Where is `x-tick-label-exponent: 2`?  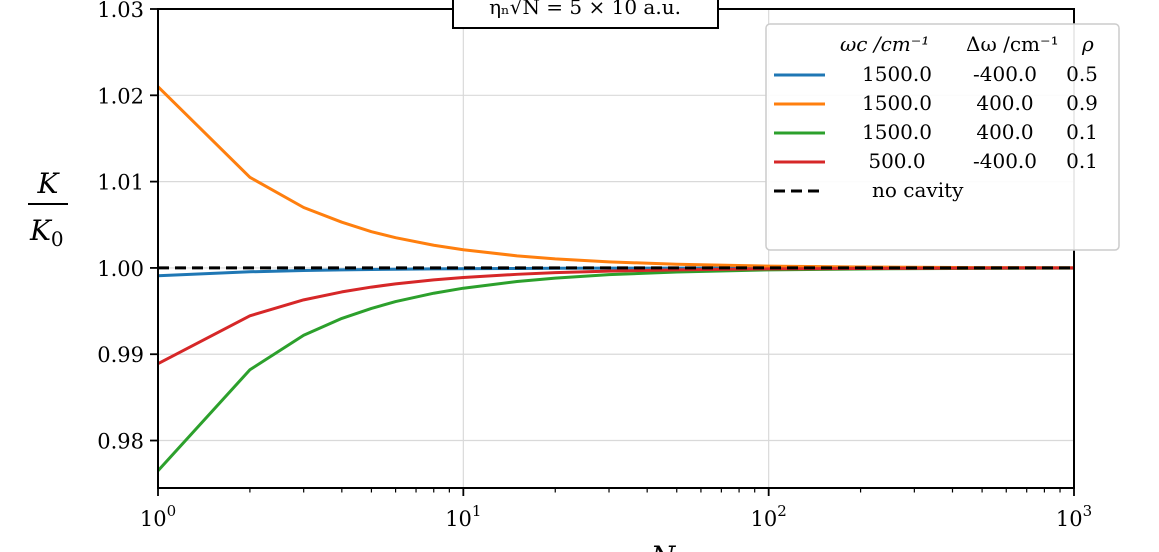
x-tick-label-exponent: 2 is located at coordinates (782, 511).